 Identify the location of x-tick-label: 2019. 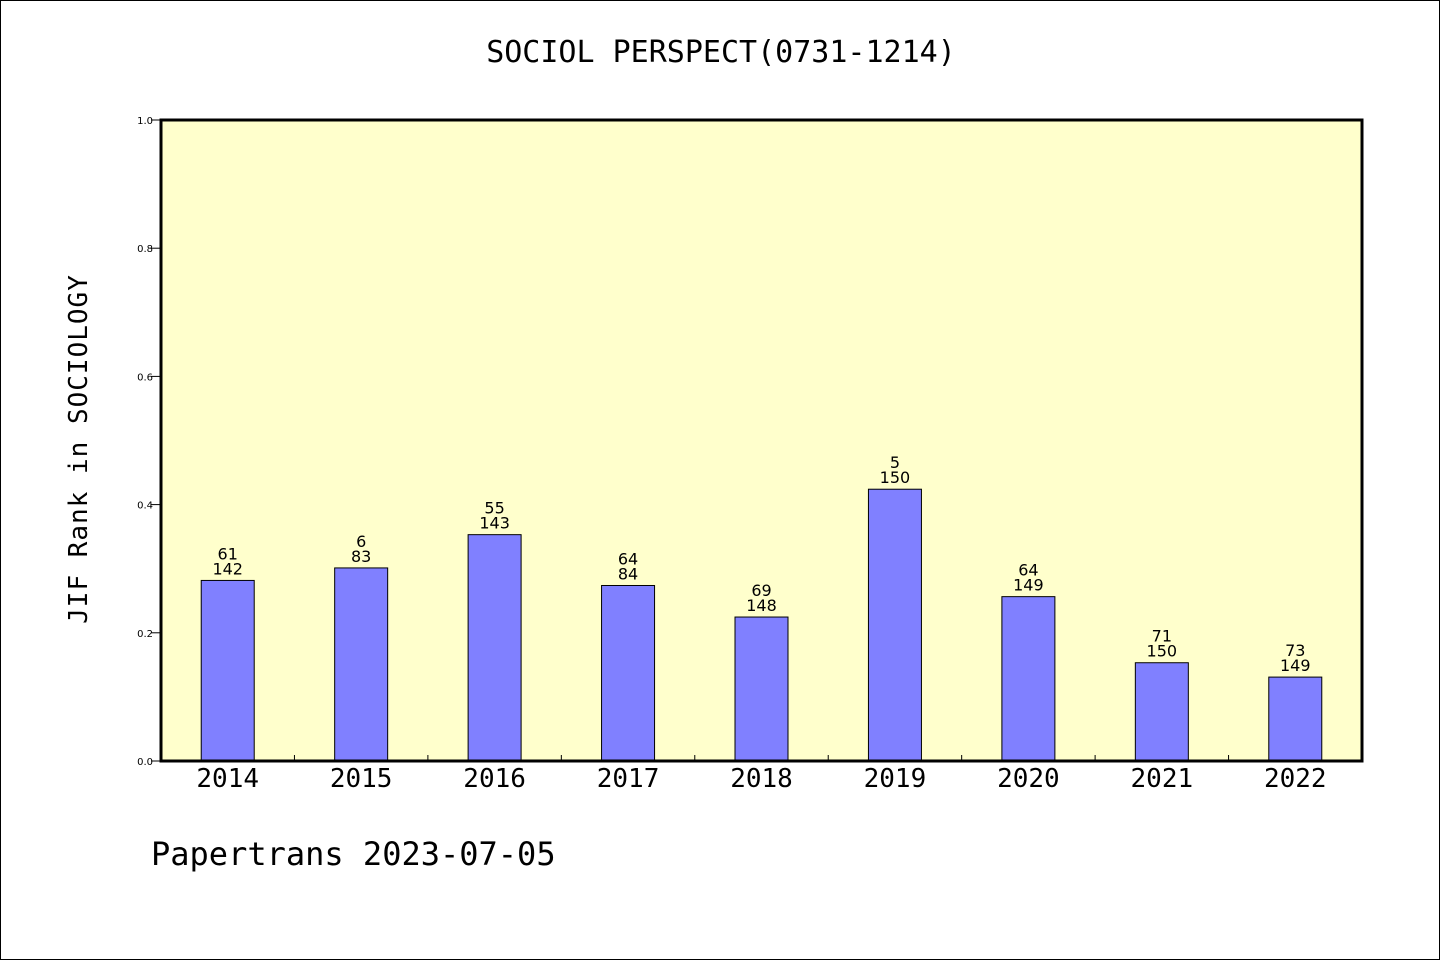
(895, 779).